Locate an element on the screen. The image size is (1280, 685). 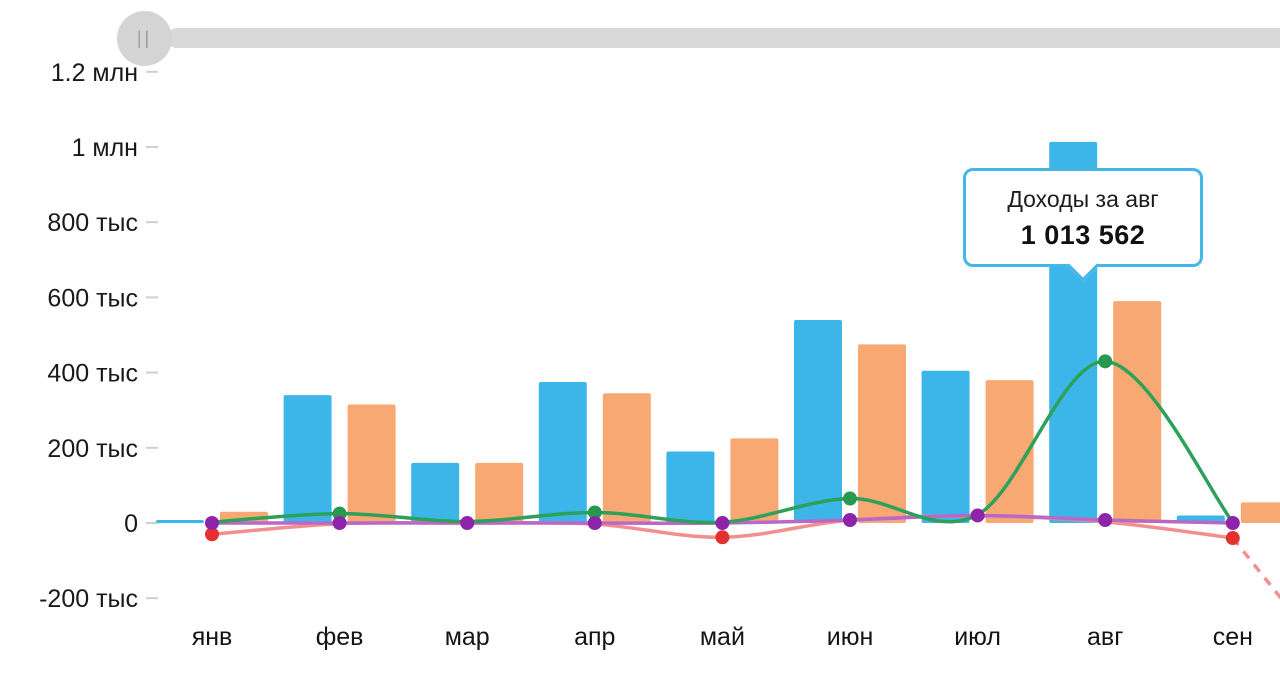
x-axis-label-мар: мар is located at coordinates (467, 637).